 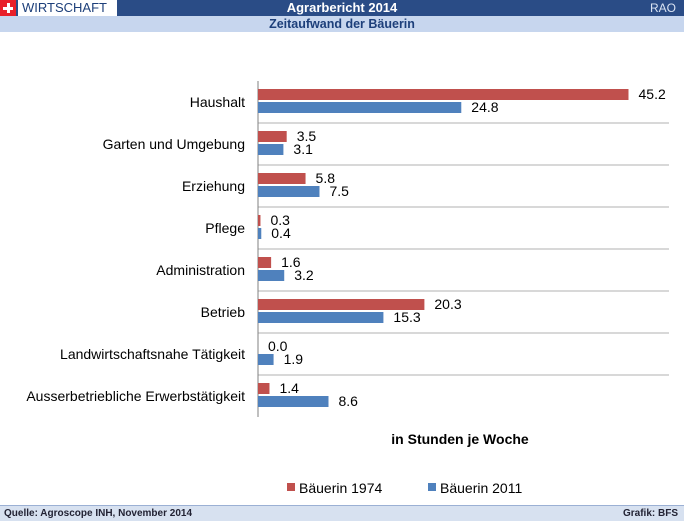 I want to click on category-label: Landwirtschaftsnahe Tätigkeit, so click(x=152, y=354).